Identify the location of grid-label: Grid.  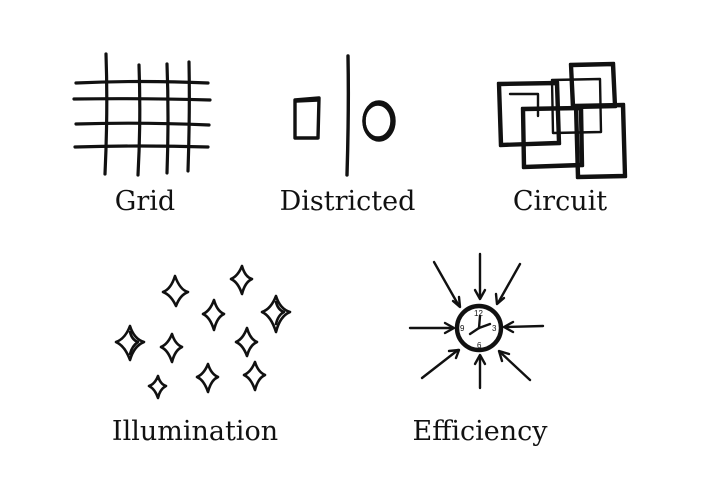
(145, 201).